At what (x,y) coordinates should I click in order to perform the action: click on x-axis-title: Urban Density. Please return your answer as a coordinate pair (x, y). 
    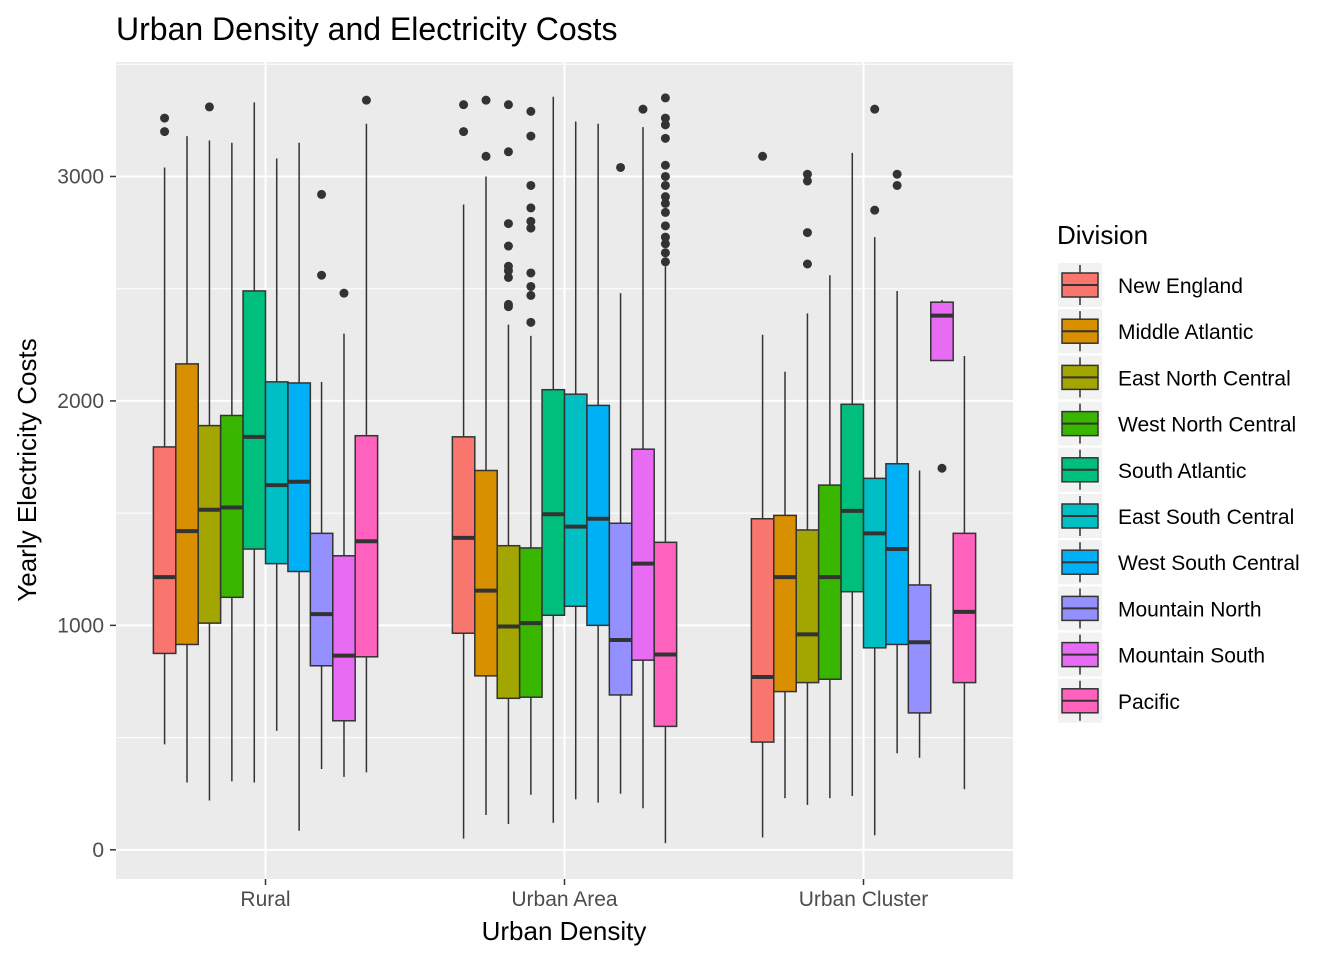
    Looking at the image, I should click on (564, 931).